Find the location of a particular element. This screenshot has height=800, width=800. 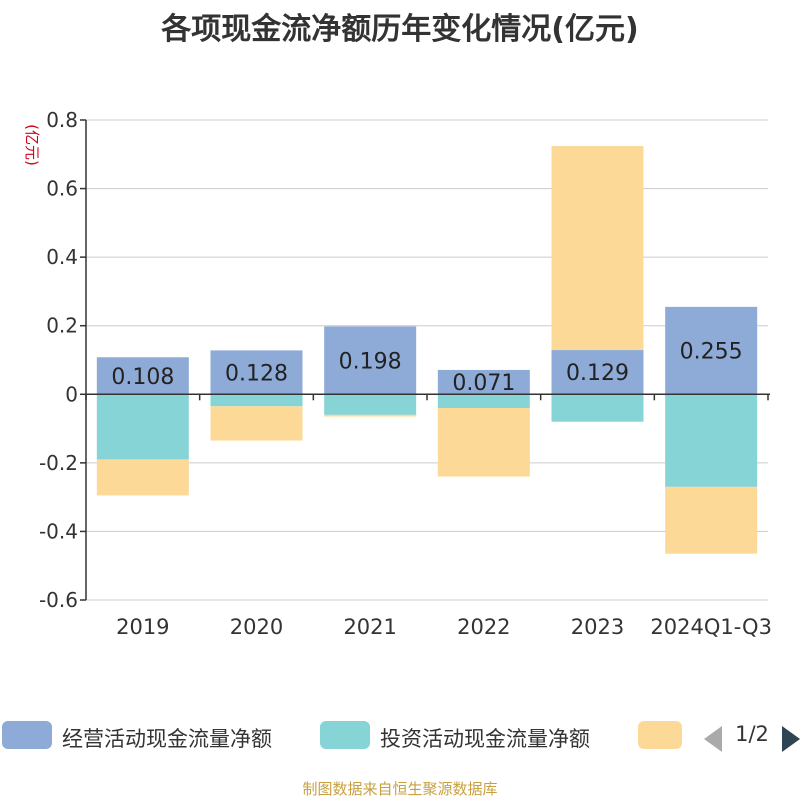

bar-series-0-2020 is located at coordinates (256, 372).